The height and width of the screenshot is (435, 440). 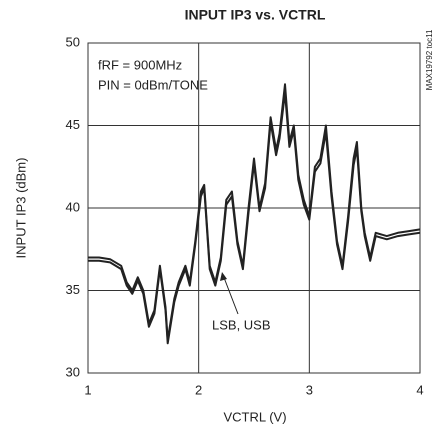 I want to click on y-tick-label: 30, so click(x=73, y=371).